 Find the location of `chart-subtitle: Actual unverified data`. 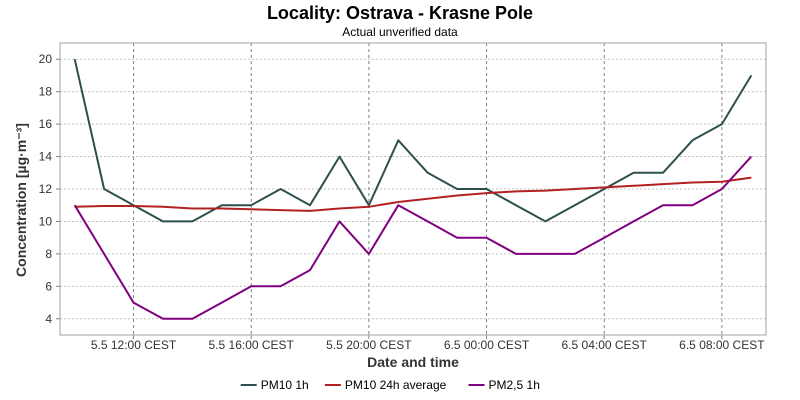

chart-subtitle: Actual unverified data is located at coordinates (400, 32).